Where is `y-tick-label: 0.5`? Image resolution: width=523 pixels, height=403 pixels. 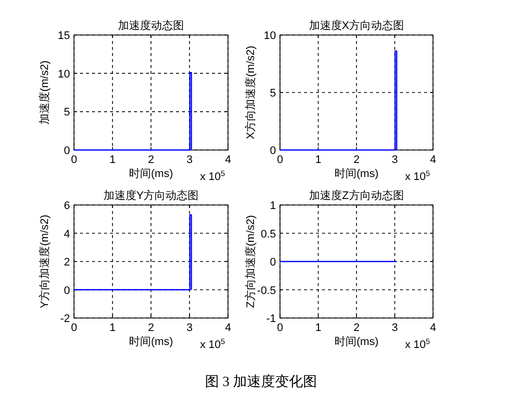 y-tick-label: 0.5 is located at coordinates (268, 234).